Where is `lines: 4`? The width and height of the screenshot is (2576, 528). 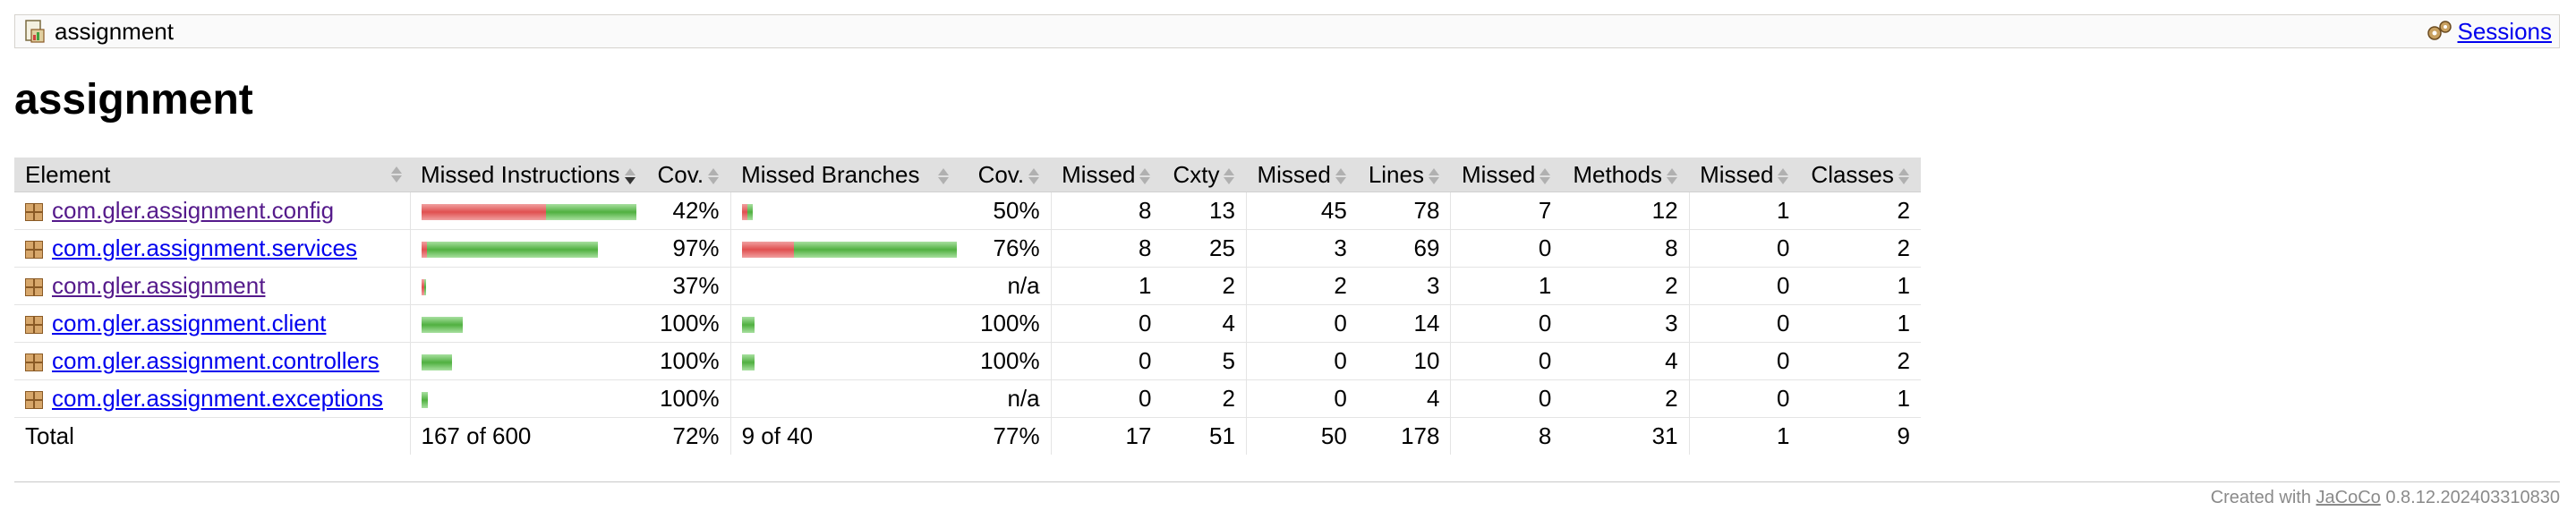
lines: 4 is located at coordinates (1404, 398).